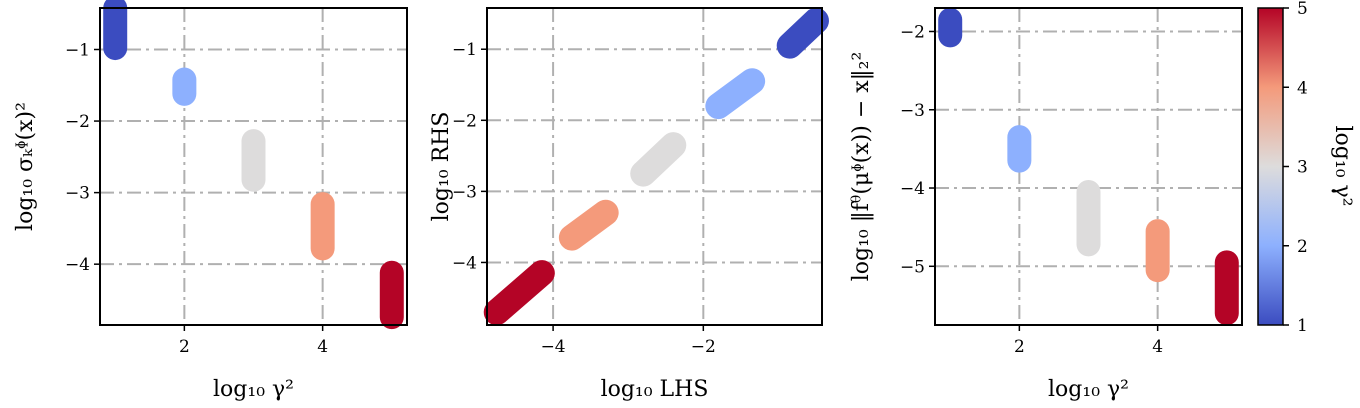 This screenshot has width=1360, height=408. What do you see at coordinates (1302, 88) in the screenshot?
I see `colorbar-tick-label: 4` at bounding box center [1302, 88].